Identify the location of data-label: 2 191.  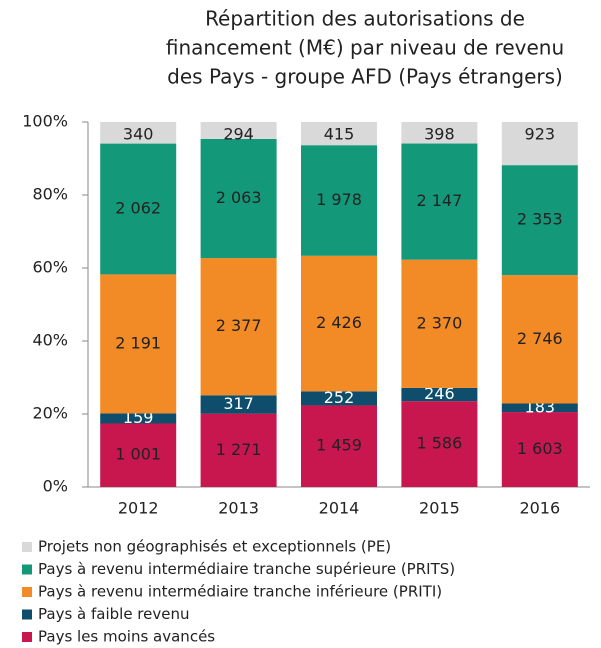
(138, 342).